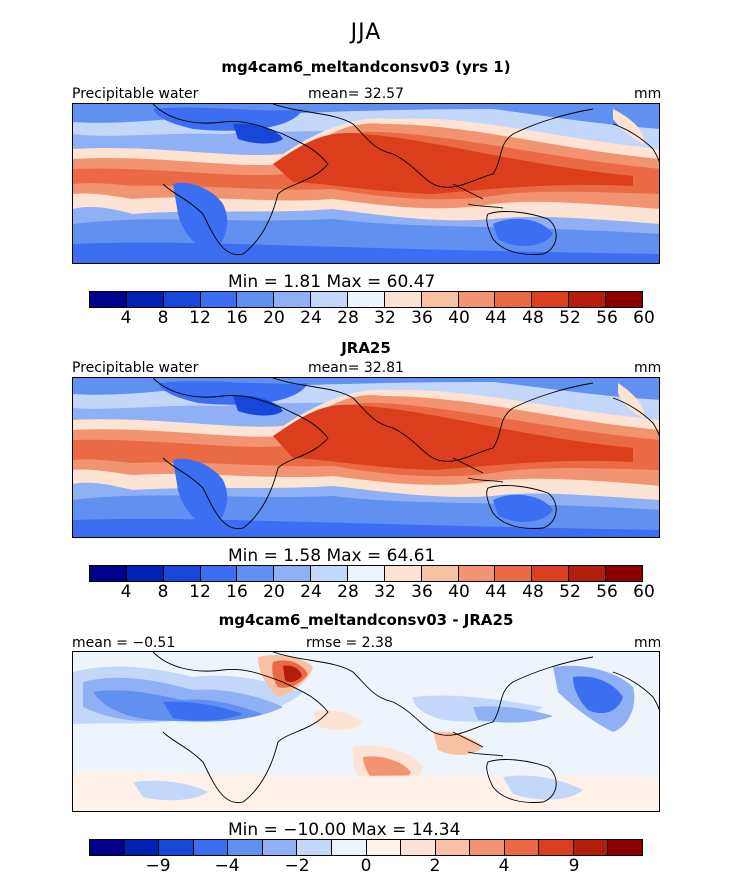 The height and width of the screenshot is (877, 732). I want to click on panel1-variable-label: Precipitable water, so click(135, 94).